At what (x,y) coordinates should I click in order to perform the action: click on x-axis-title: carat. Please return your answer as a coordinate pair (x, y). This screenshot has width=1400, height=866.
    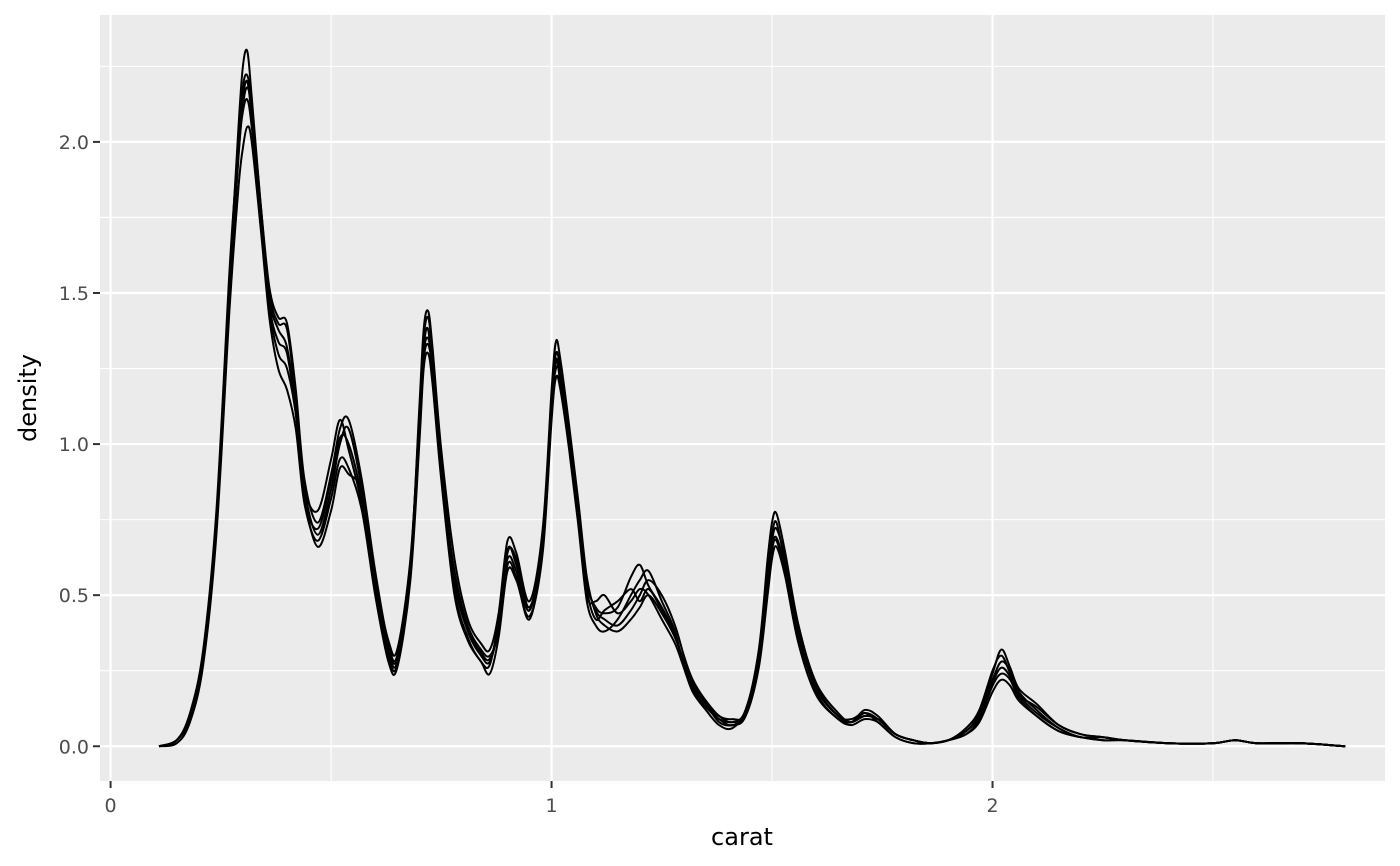
    Looking at the image, I should click on (742, 837).